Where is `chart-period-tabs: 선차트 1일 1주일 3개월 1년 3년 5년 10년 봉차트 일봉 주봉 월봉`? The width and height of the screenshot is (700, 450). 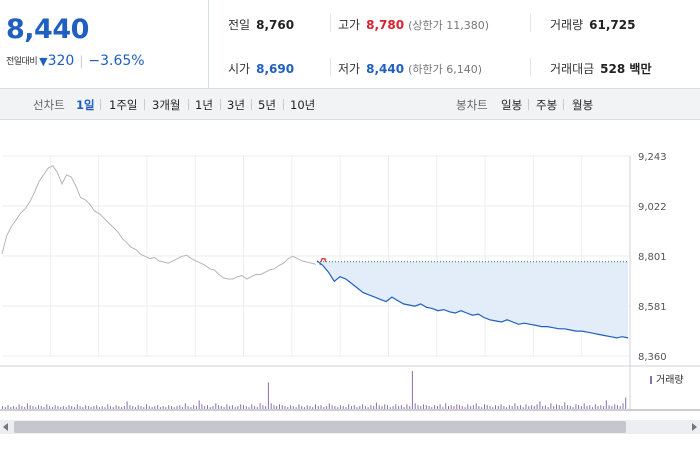
chart-period-tabs: 선차트 1일 1주일 3개월 1년 3년 5년 10년 봉차트 일봉 주봉 월봉 is located at coordinates (350, 104).